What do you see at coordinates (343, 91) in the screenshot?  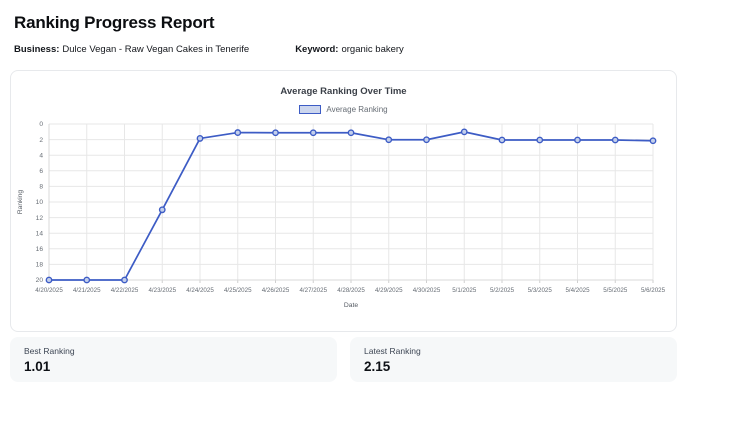 I see `chart-title: Average Ranking Over Time` at bounding box center [343, 91].